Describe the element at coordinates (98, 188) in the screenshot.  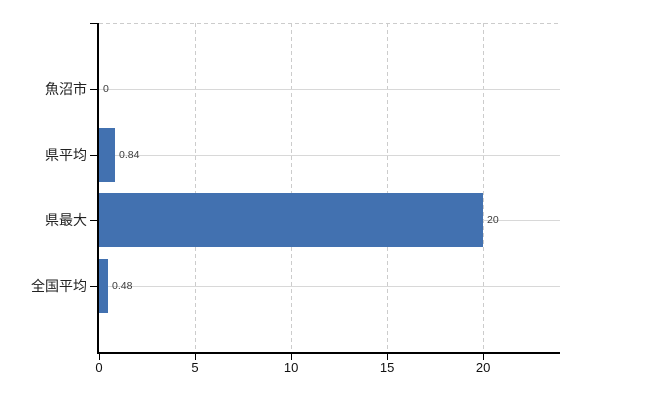
I see `y-axis-line` at that location.